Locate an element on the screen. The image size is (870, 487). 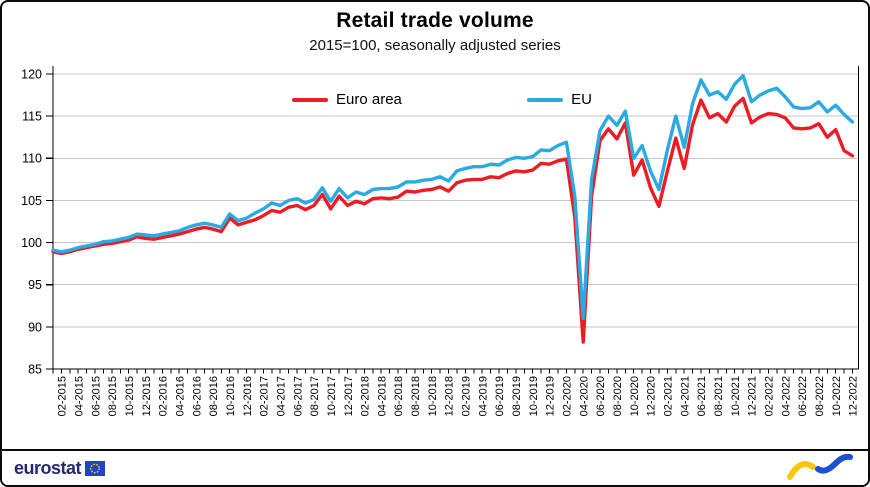
x-tick-label: 06-2020 is located at coordinates (601, 396).